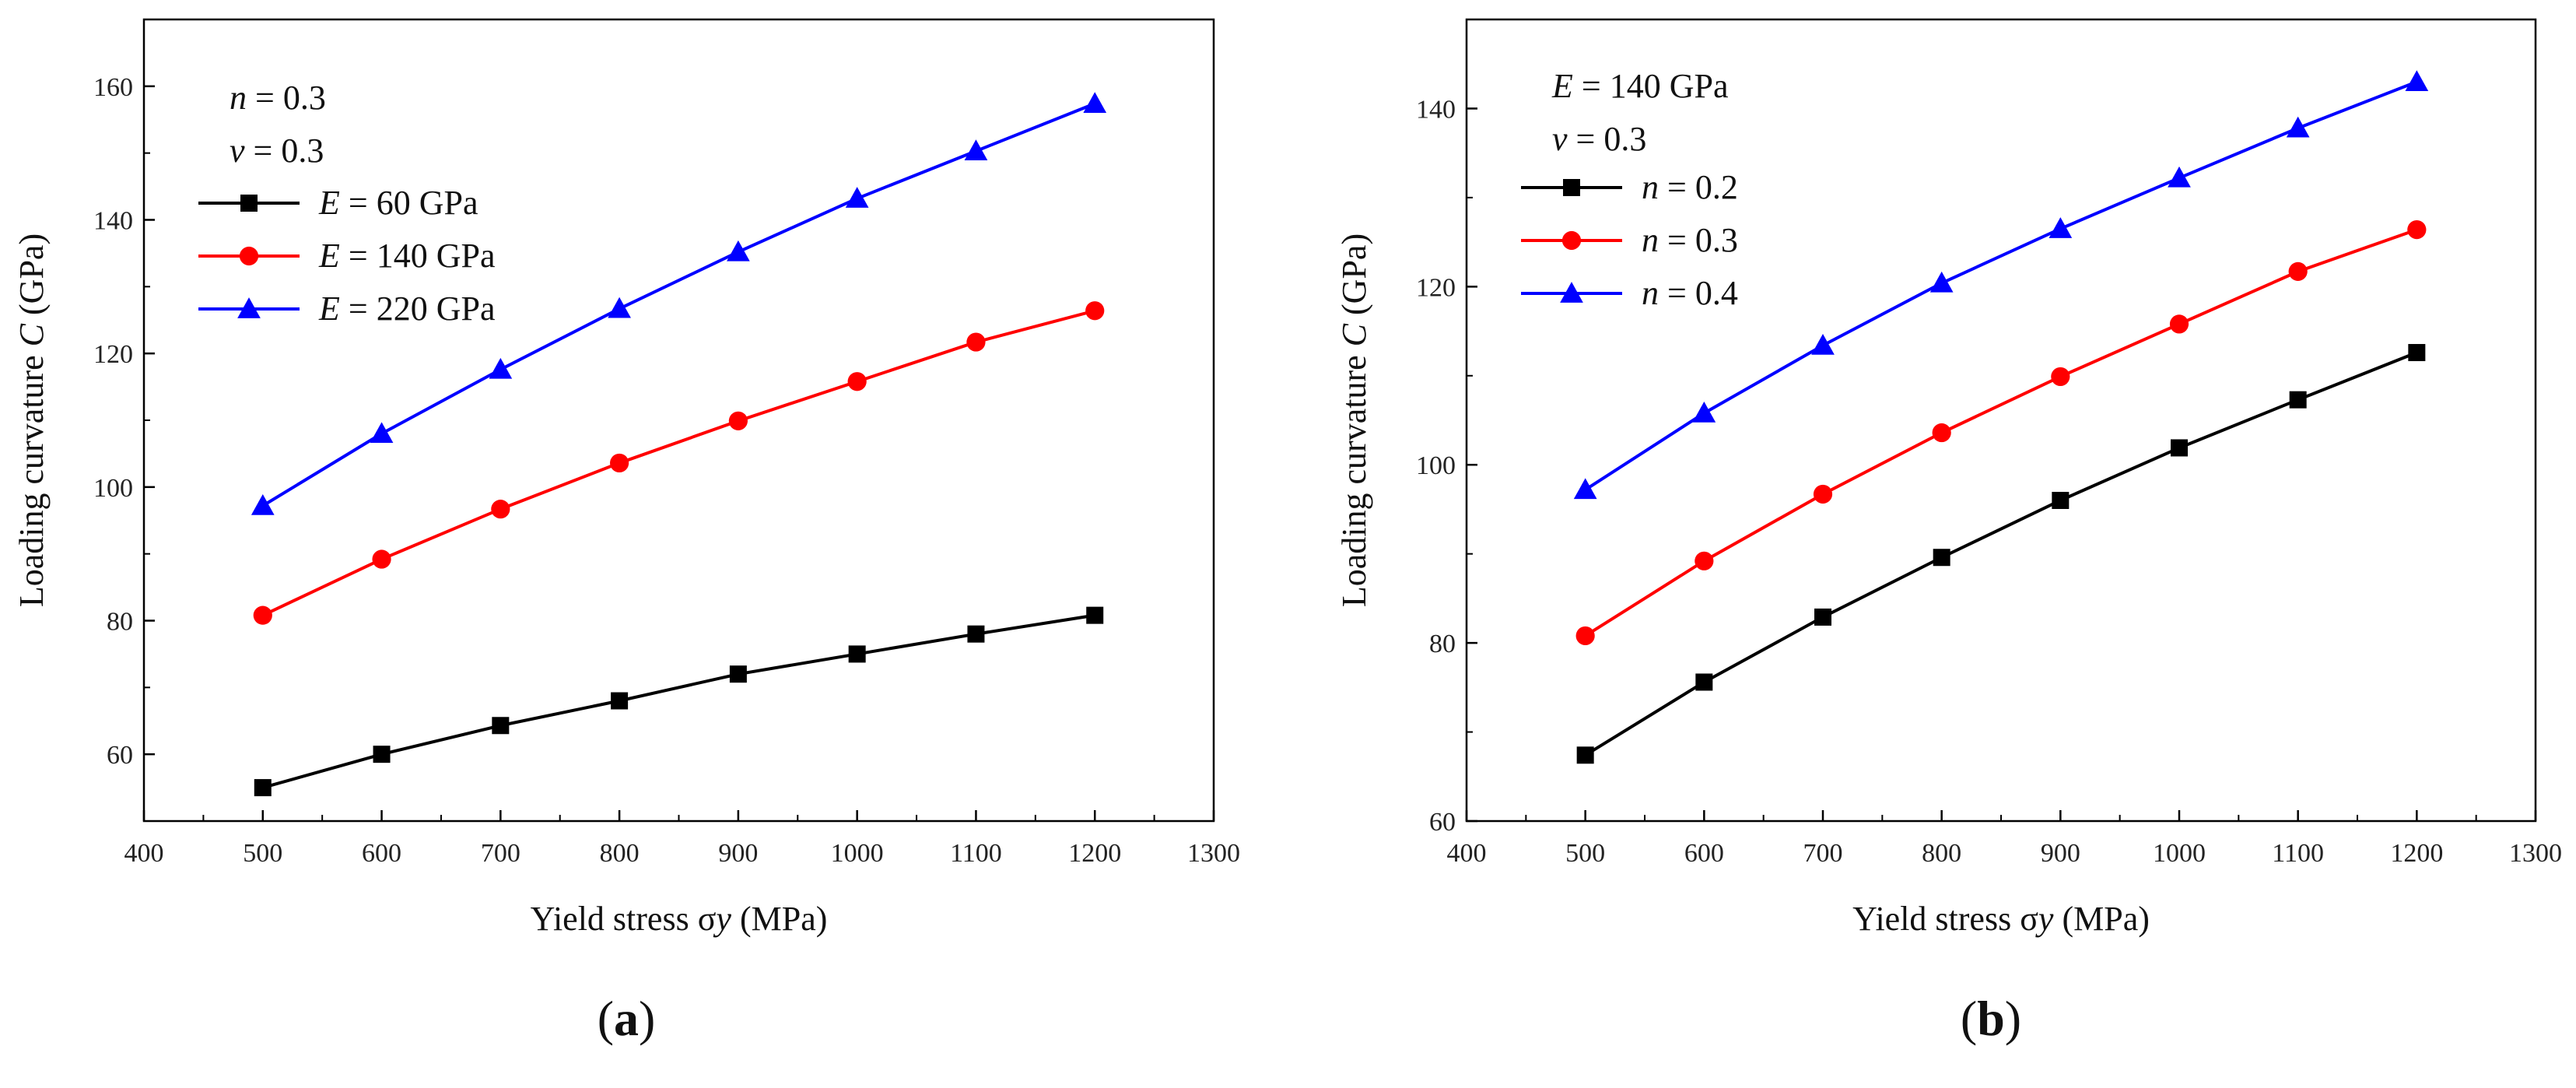  Describe the element at coordinates (113, 87) in the screenshot. I see `y-tick-label: 160` at that location.